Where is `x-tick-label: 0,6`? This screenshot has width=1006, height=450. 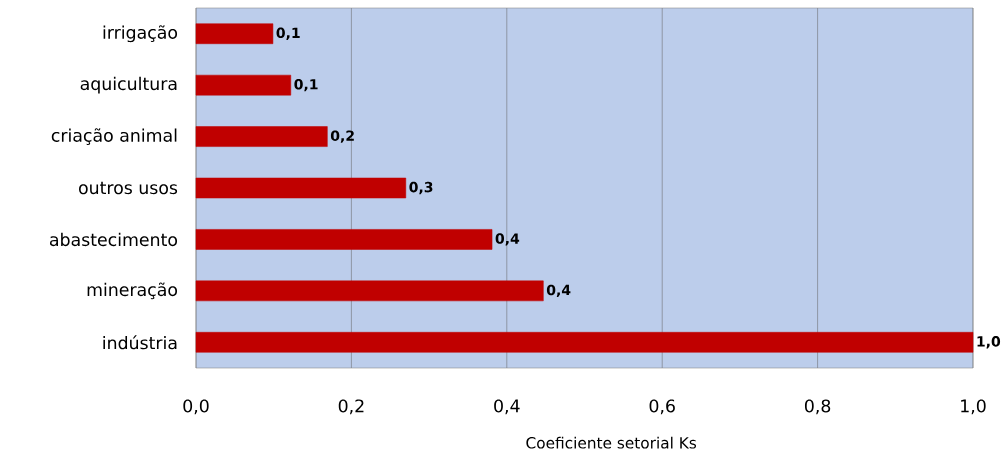 x-tick-label: 0,6 is located at coordinates (662, 407).